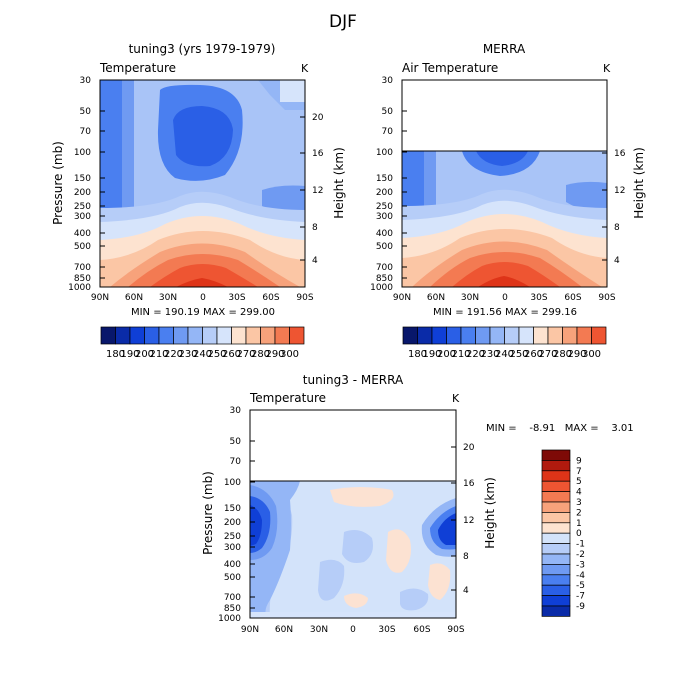  What do you see at coordinates (580, 565) in the screenshot?
I see `colorbar-label: -3` at bounding box center [580, 565].